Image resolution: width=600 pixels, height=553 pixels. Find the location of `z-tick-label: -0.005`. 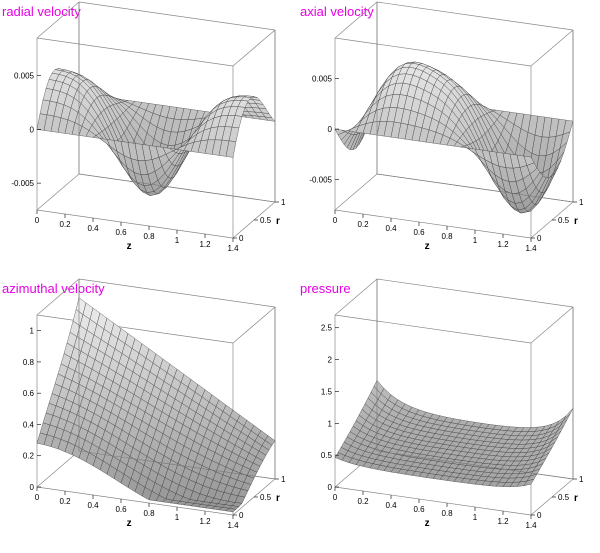

z-tick-label: -0.005 is located at coordinates (320, 180).